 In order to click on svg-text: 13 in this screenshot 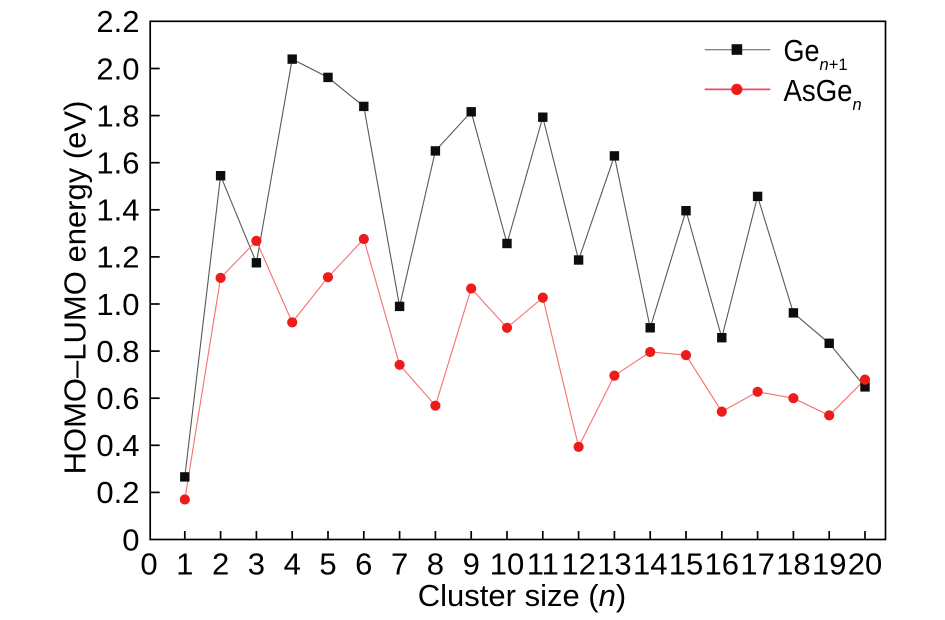, I will do `click(614, 564)`.